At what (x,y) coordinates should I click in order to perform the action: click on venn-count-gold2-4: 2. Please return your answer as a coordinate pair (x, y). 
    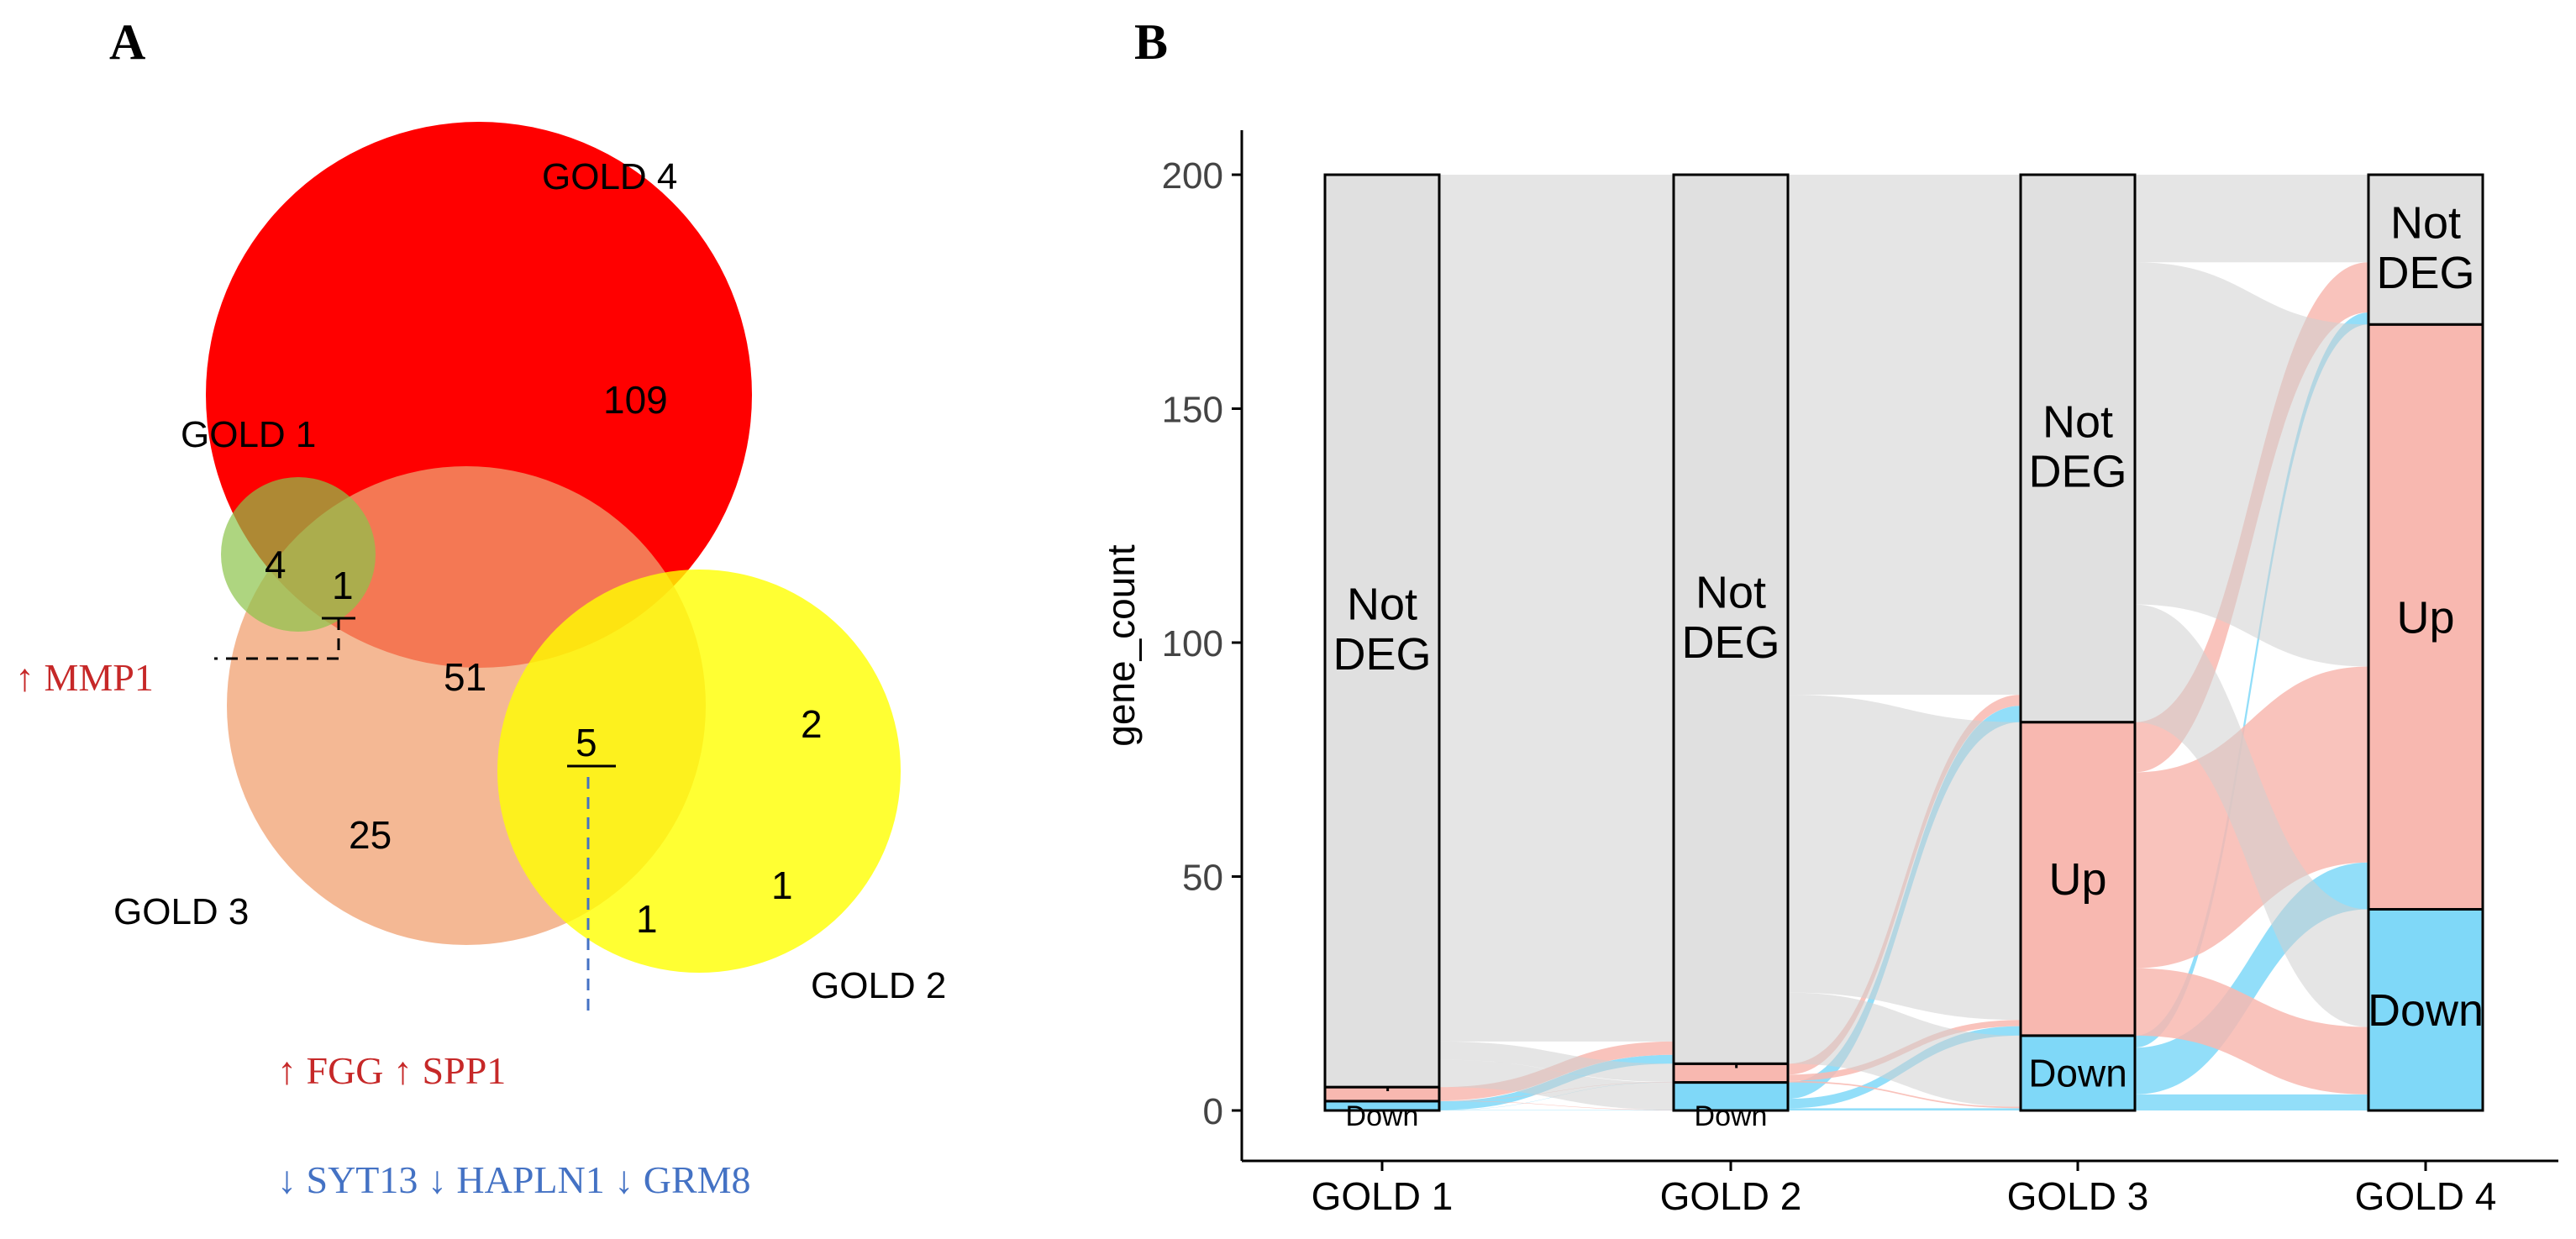
    Looking at the image, I should click on (812, 724).